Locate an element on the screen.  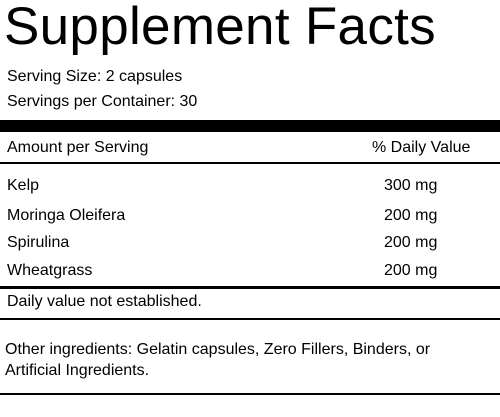
thick-rule is located at coordinates (250, 126).